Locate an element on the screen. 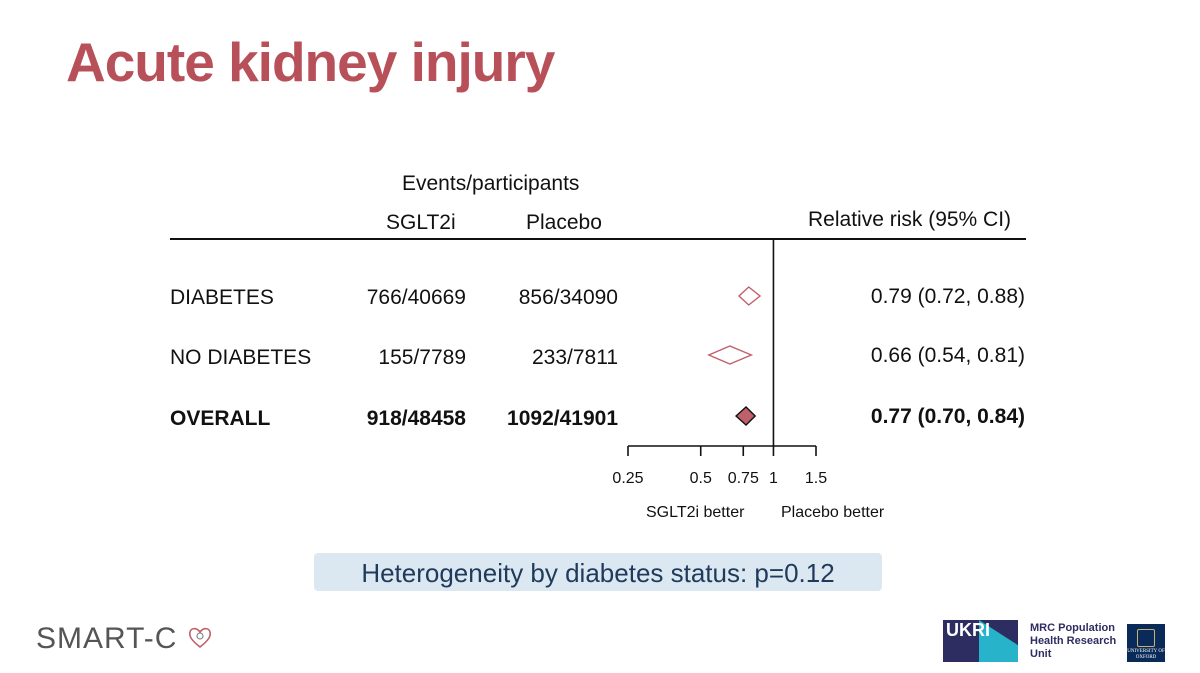 This screenshot has width=1200, height=673. row-rr-diabetes: 0.79 (0.72, 0.88) is located at coordinates (947, 296).